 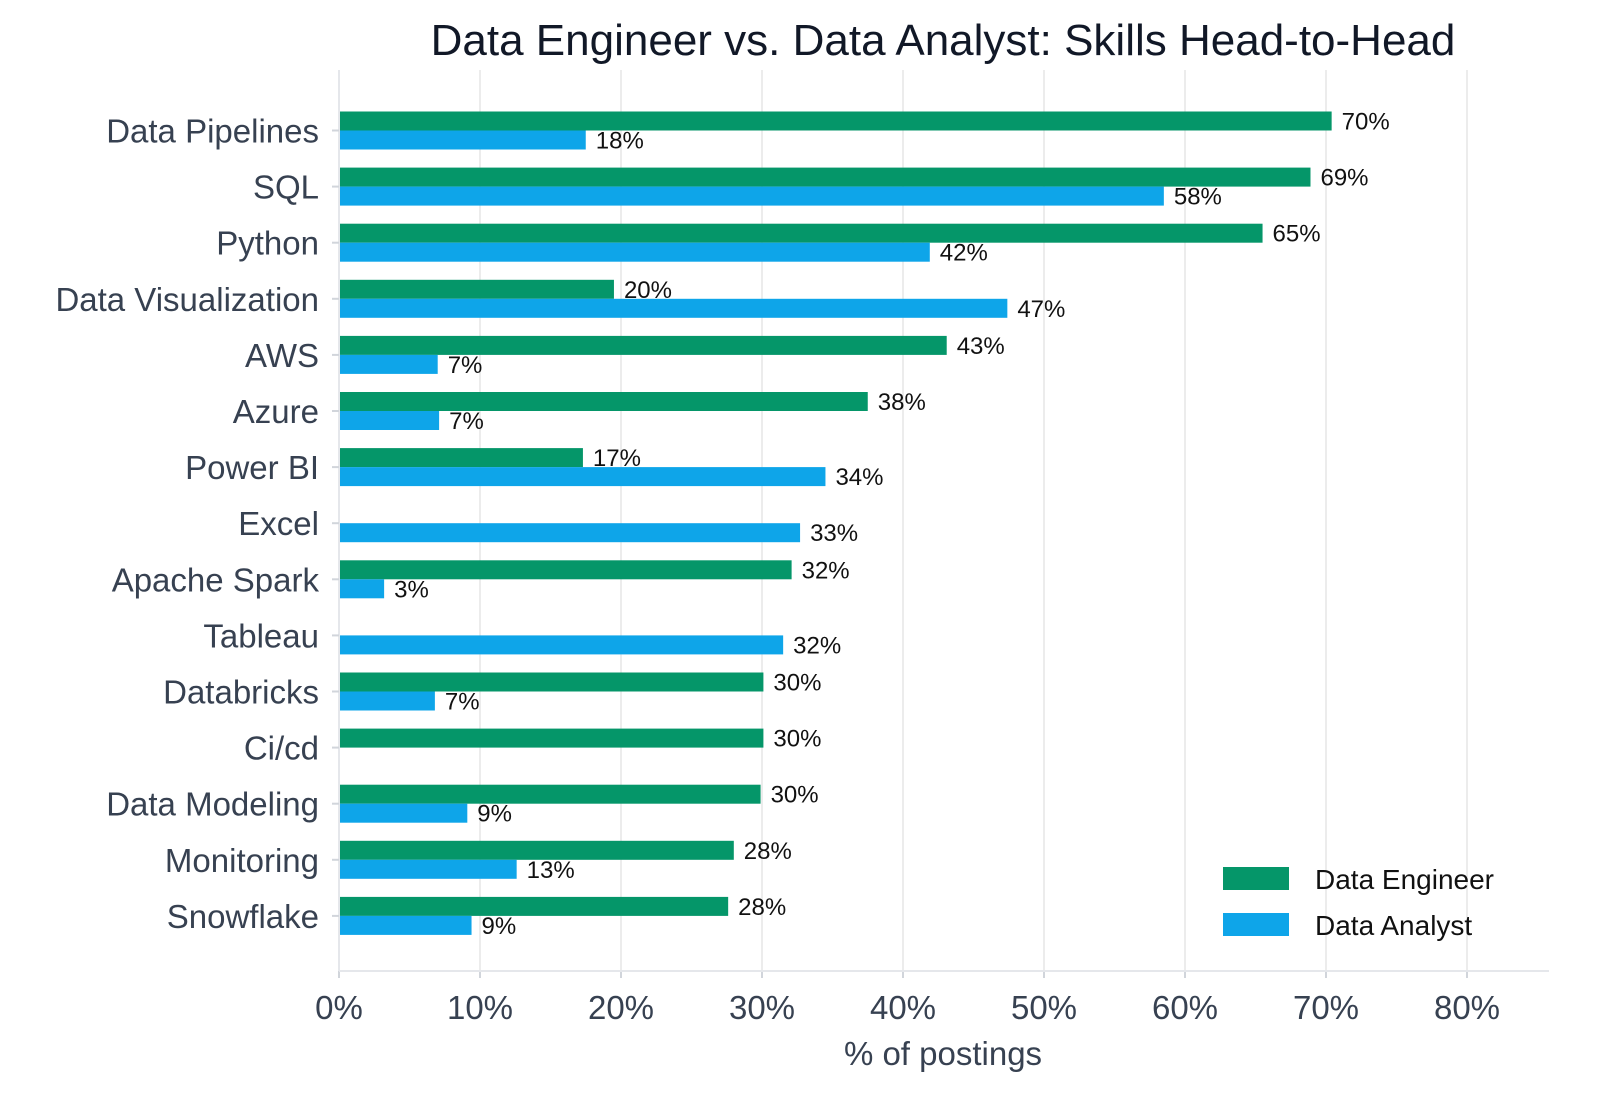 What do you see at coordinates (817, 645) in the screenshot?
I see `data-analyst-value-label: 32%` at bounding box center [817, 645].